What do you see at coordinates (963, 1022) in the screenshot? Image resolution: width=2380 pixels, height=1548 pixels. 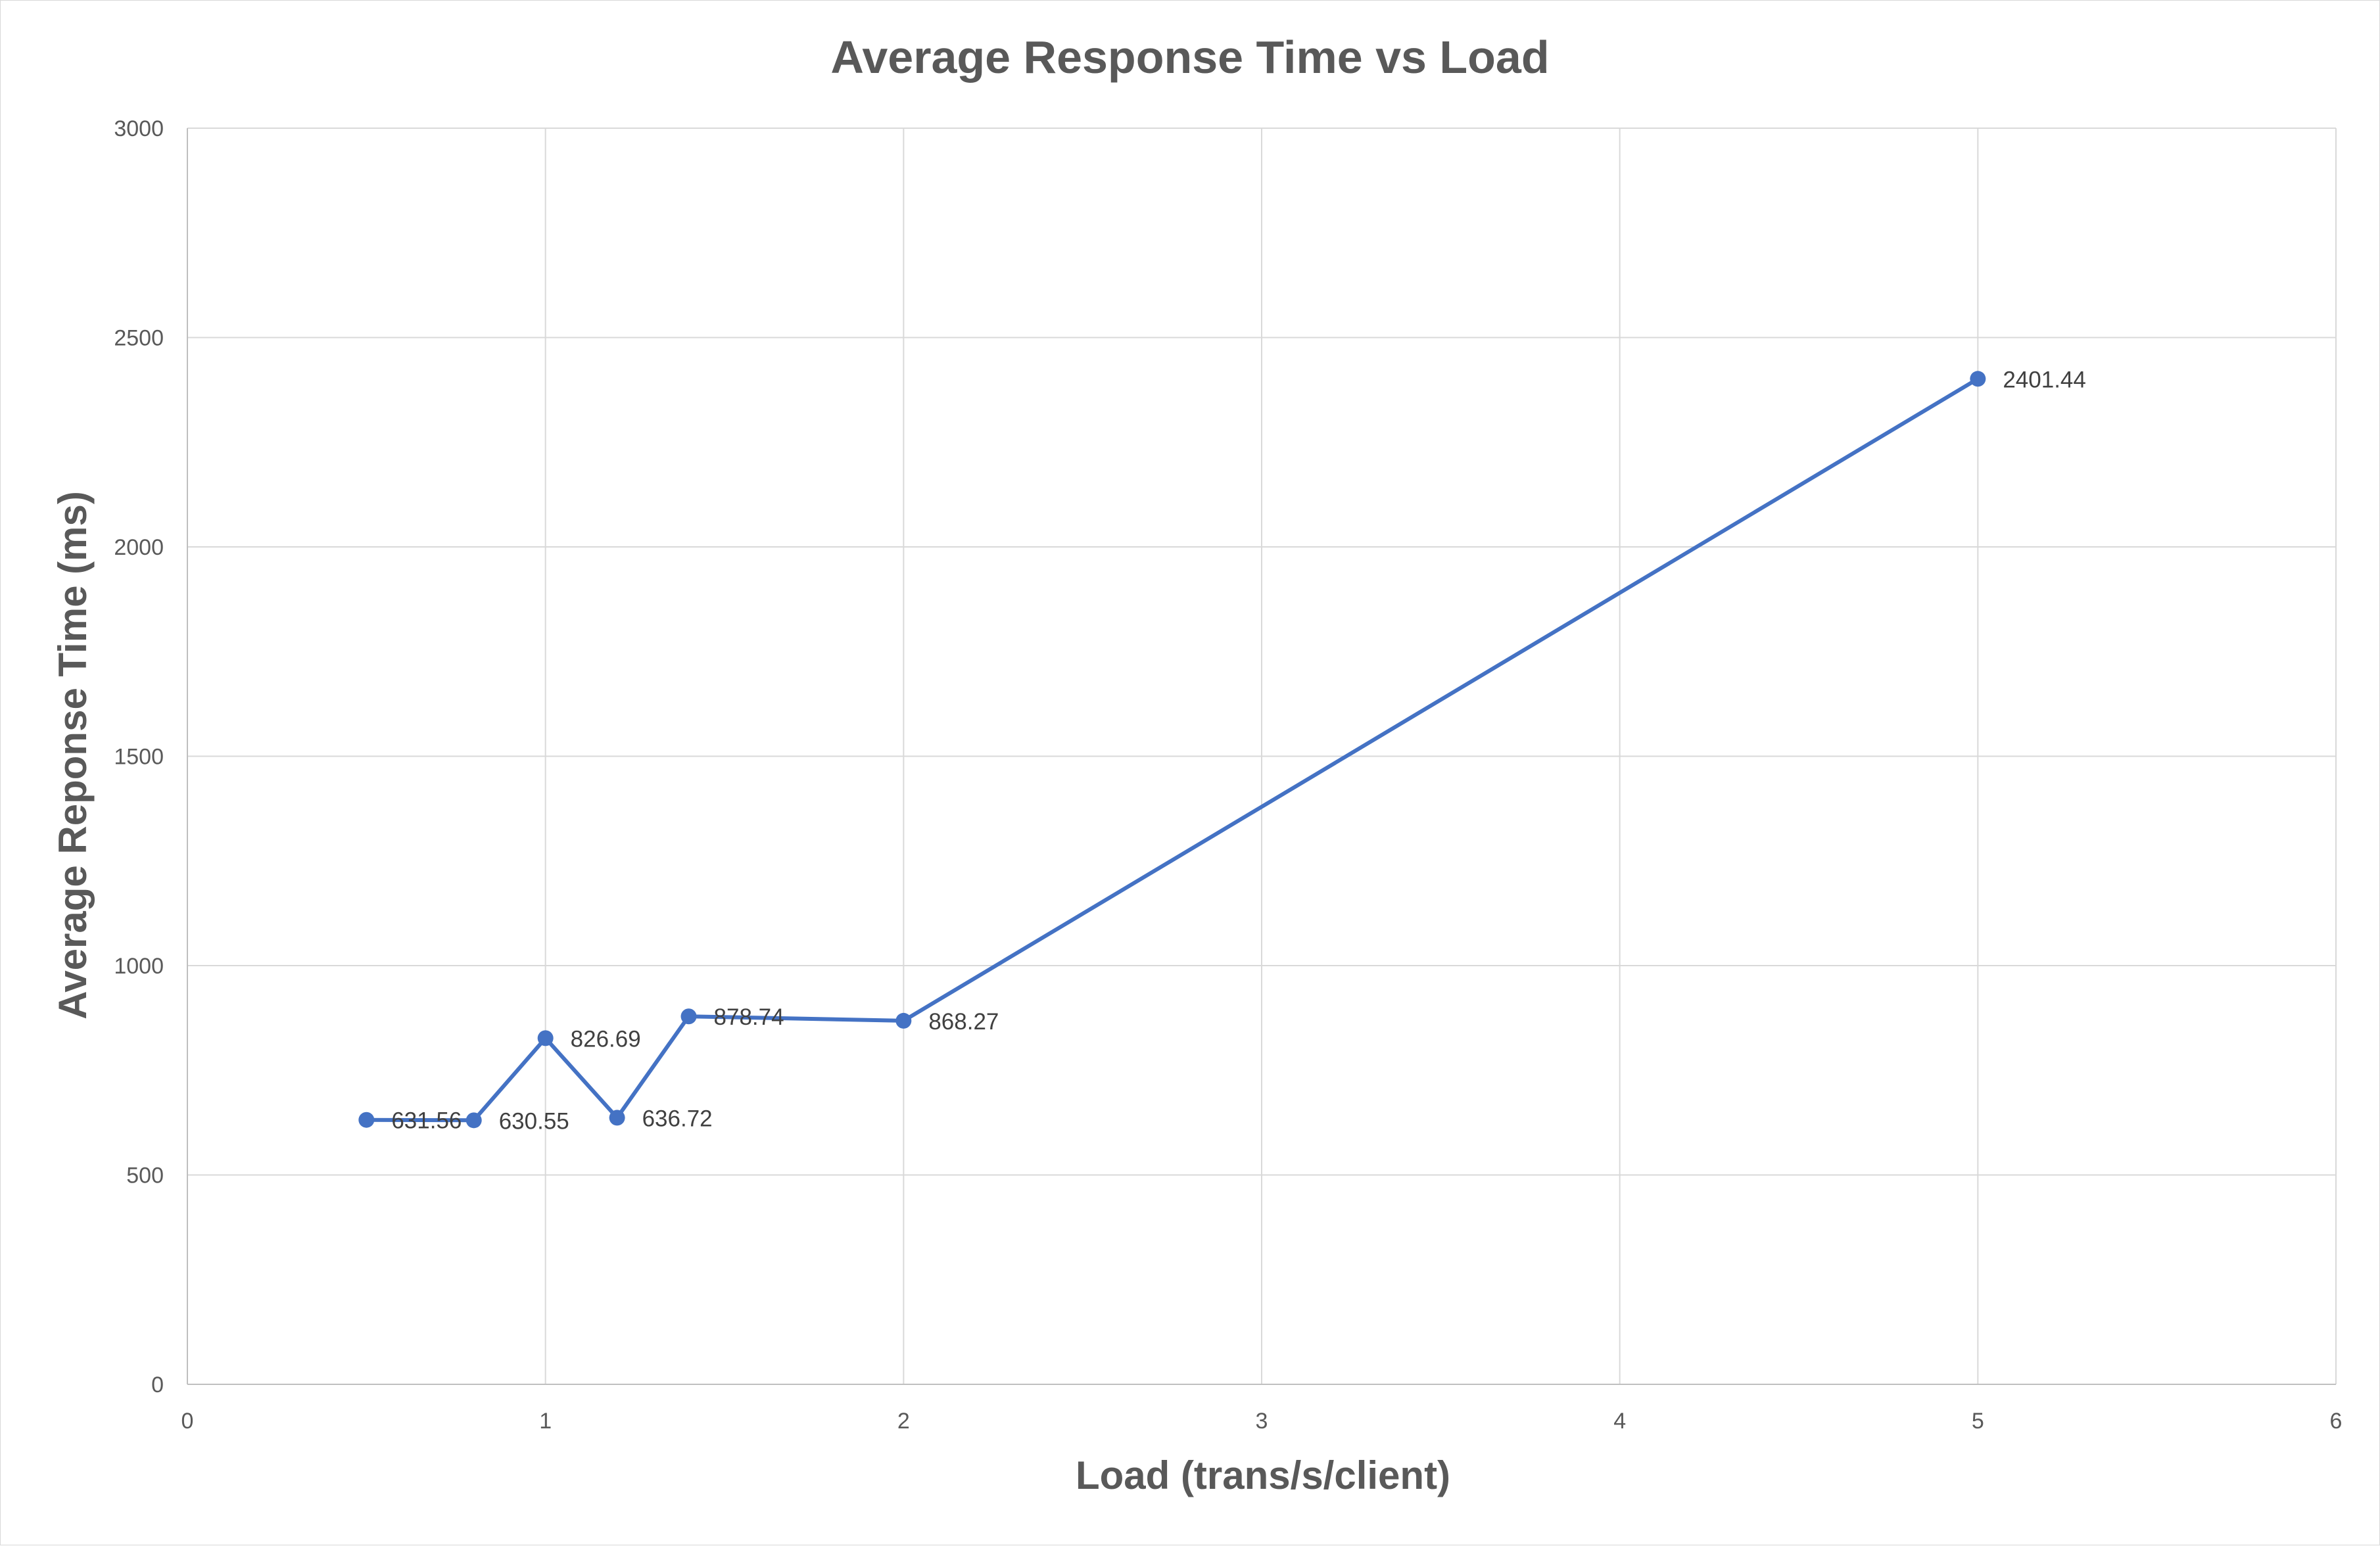 I see `data-label: 868.27` at bounding box center [963, 1022].